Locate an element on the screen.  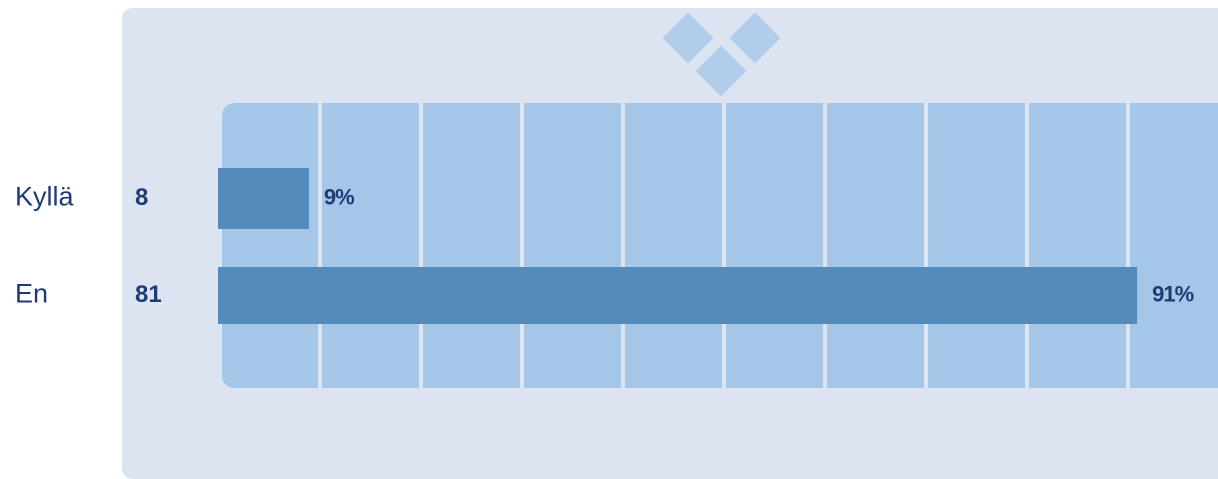
value-label: 9% is located at coordinates (339, 196).